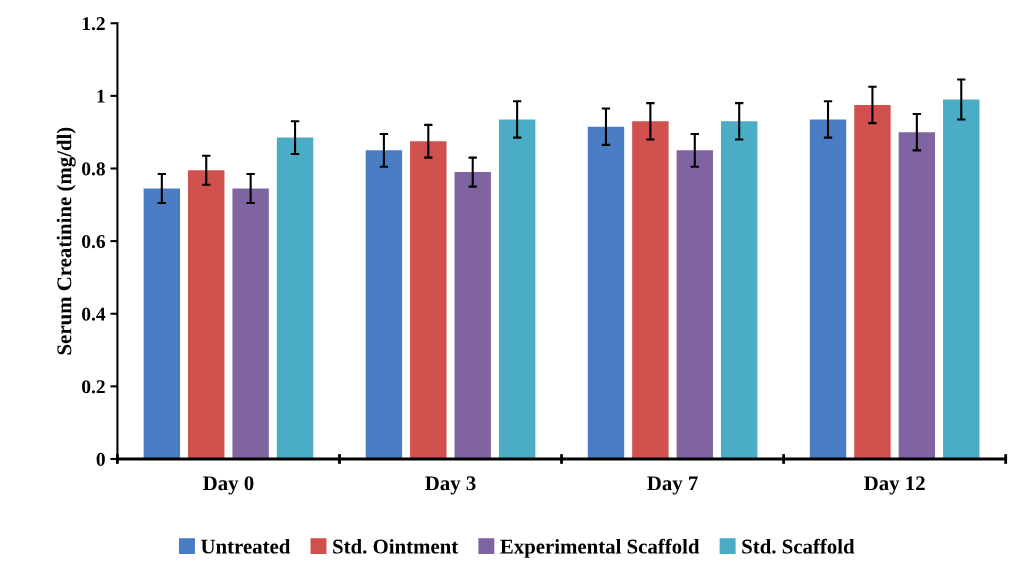 The width and height of the screenshot is (1021, 581). I want to click on y-tick-label: 0.2, so click(93, 387).